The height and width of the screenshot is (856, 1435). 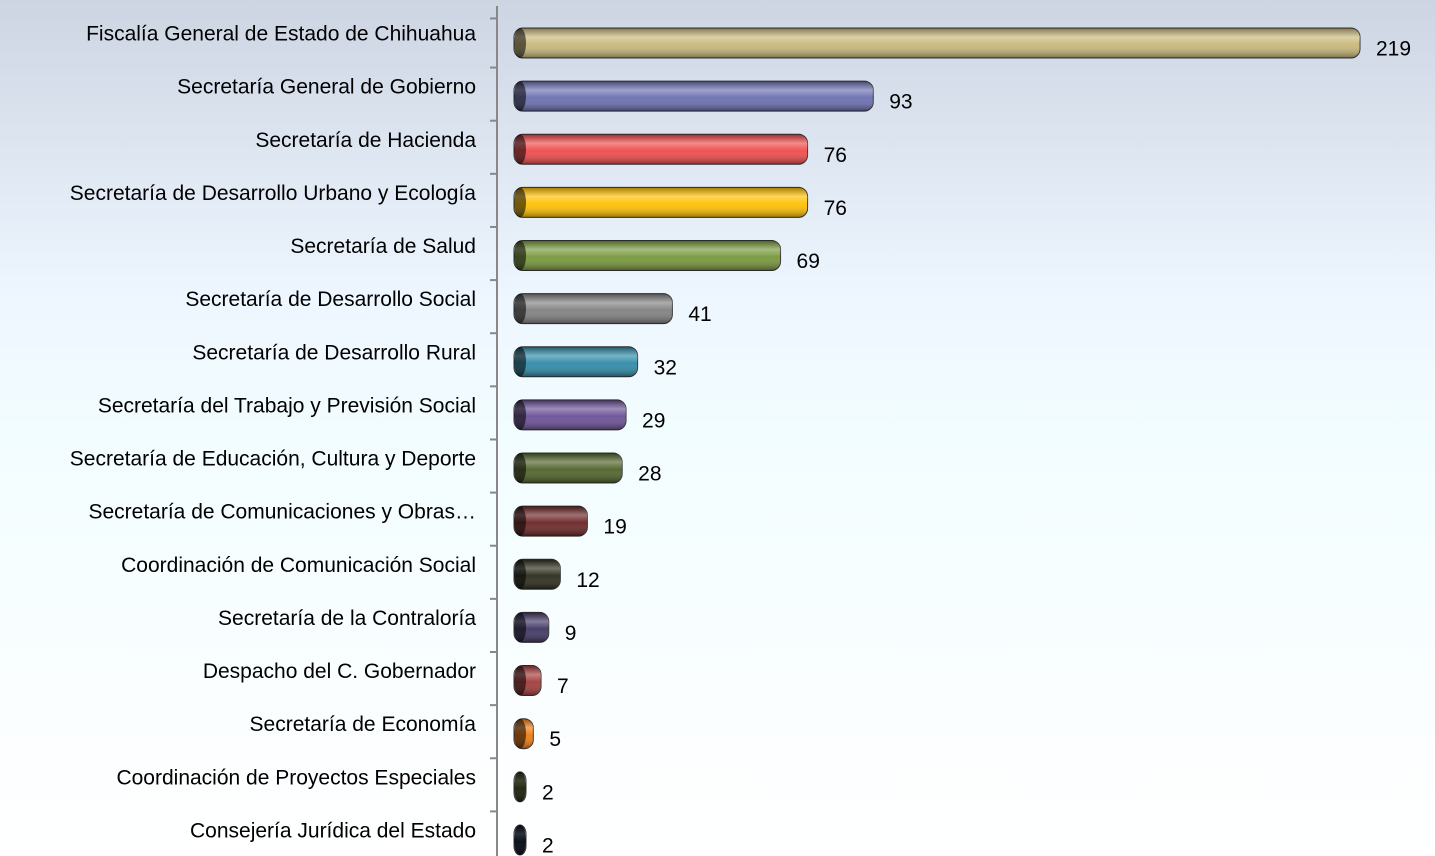 What do you see at coordinates (326, 87) in the screenshot?
I see `category-label: Secretaría General de Gobierno` at bounding box center [326, 87].